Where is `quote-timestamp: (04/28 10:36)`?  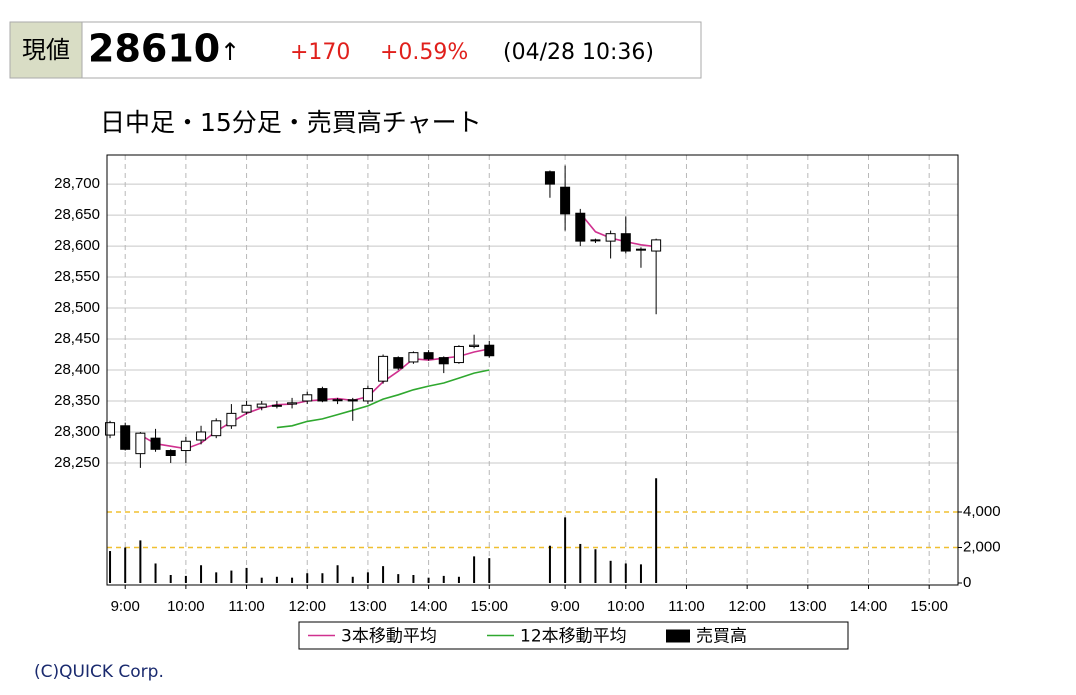 quote-timestamp: (04/28 10:36) is located at coordinates (578, 52).